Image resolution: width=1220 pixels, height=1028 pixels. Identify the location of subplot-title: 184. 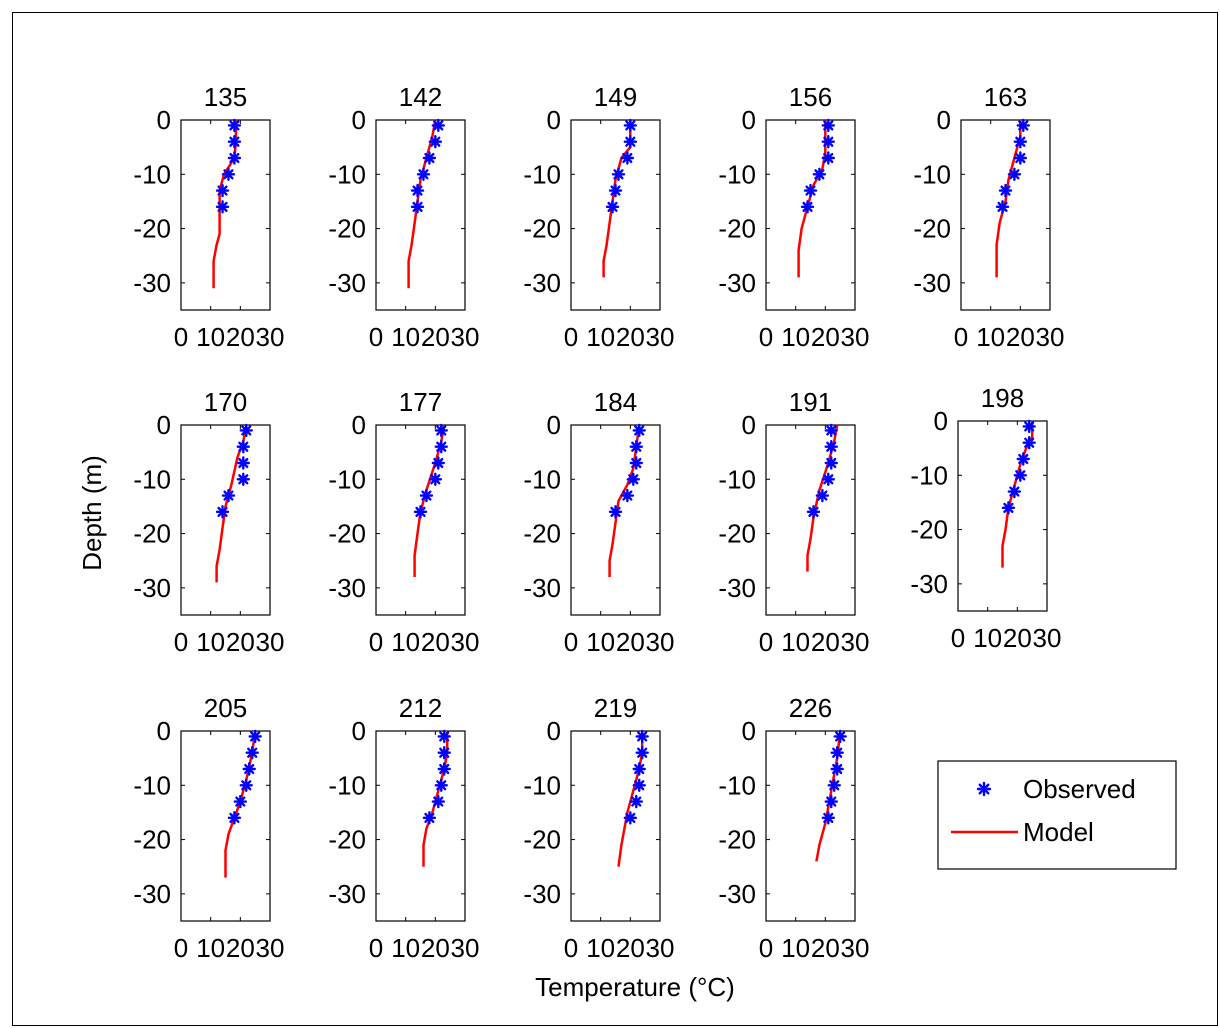
(615, 402).